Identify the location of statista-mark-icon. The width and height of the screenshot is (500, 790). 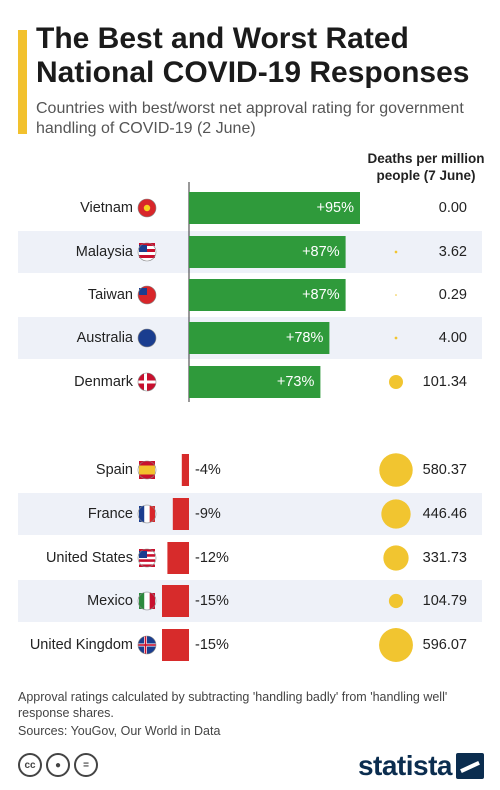
(470, 766).